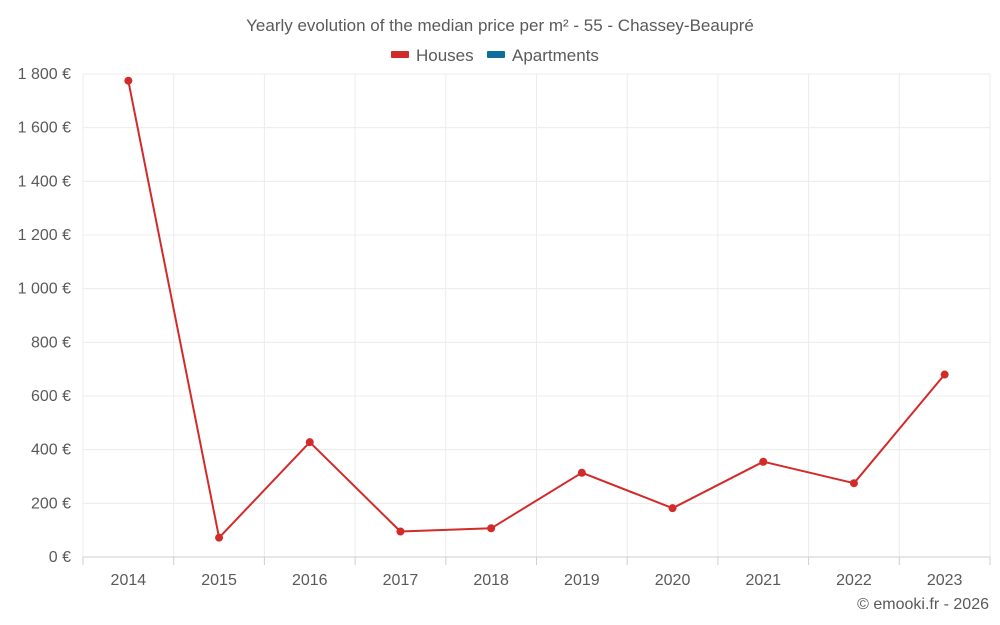  I want to click on y-tick-label: 1 800 €, so click(44, 74).